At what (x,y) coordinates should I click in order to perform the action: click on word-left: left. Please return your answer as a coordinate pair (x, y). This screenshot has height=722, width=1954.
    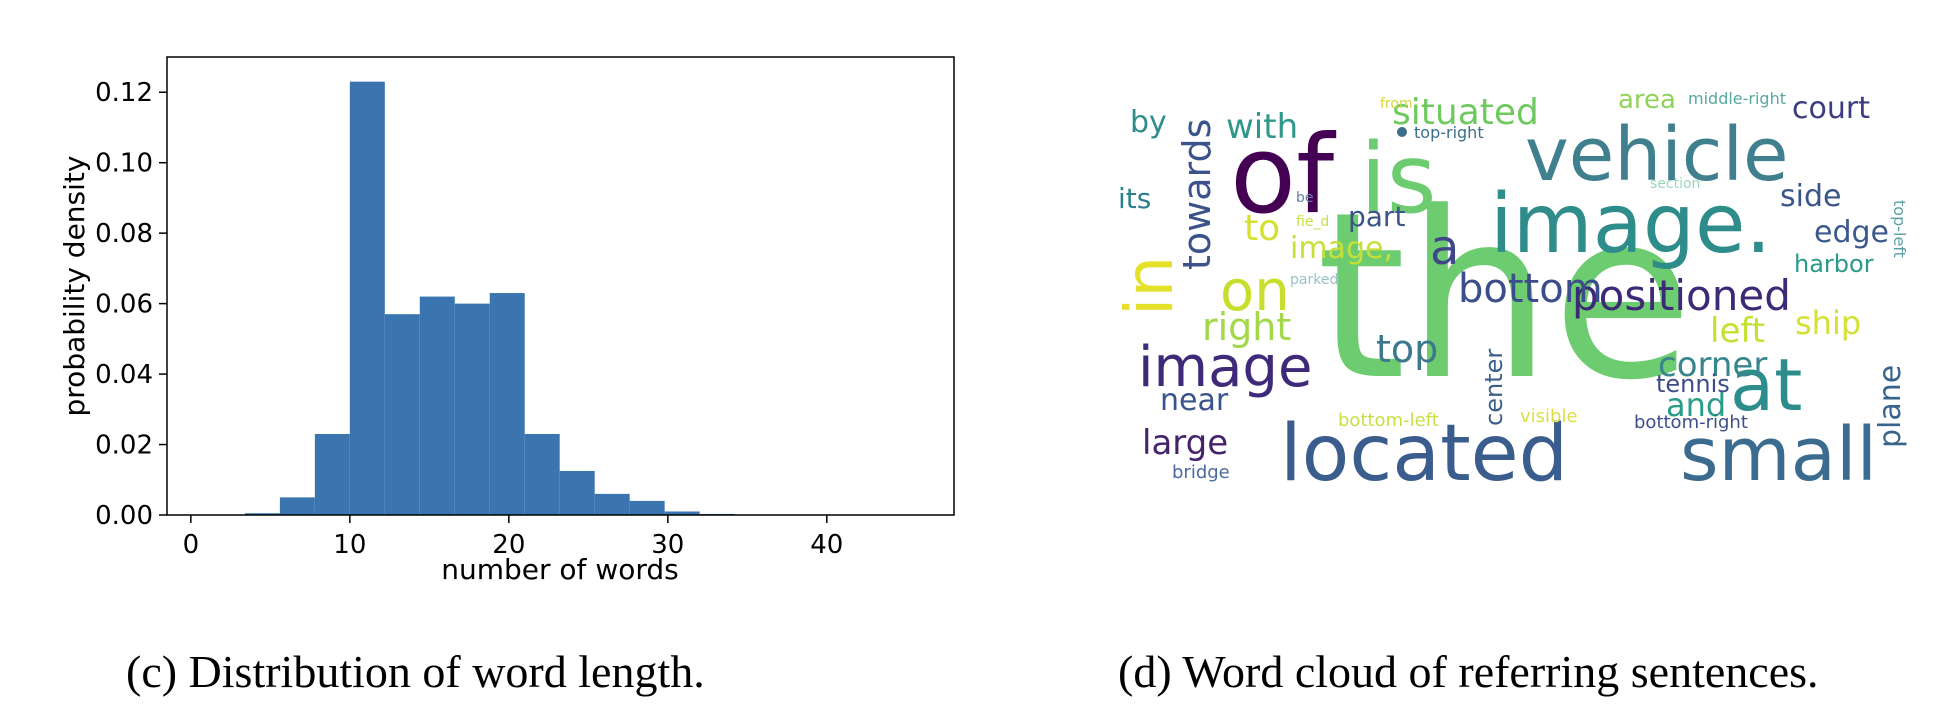
    Looking at the image, I should click on (1737, 331).